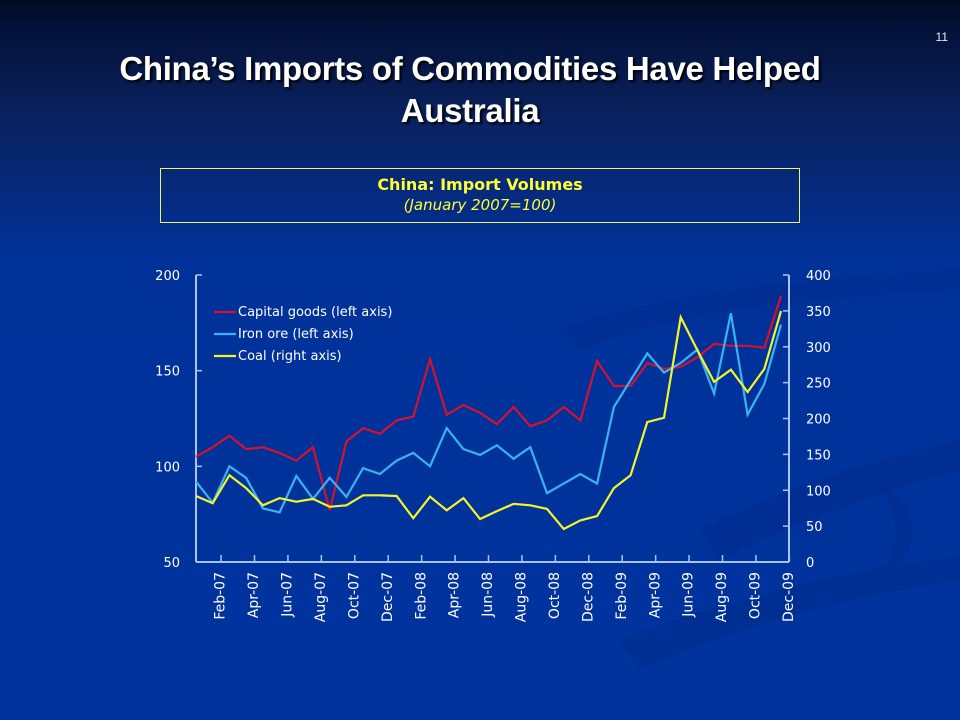 The height and width of the screenshot is (720, 960). I want to click on x-axis-tick-label: Oct-08, so click(555, 595).